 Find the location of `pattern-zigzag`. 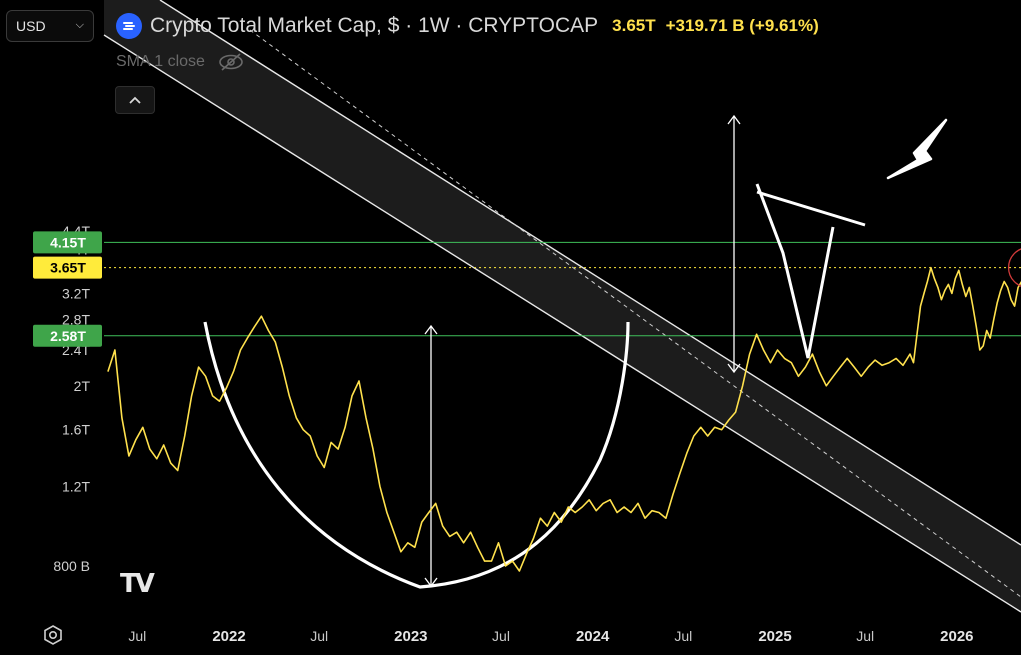

pattern-zigzag is located at coordinates (795, 271).